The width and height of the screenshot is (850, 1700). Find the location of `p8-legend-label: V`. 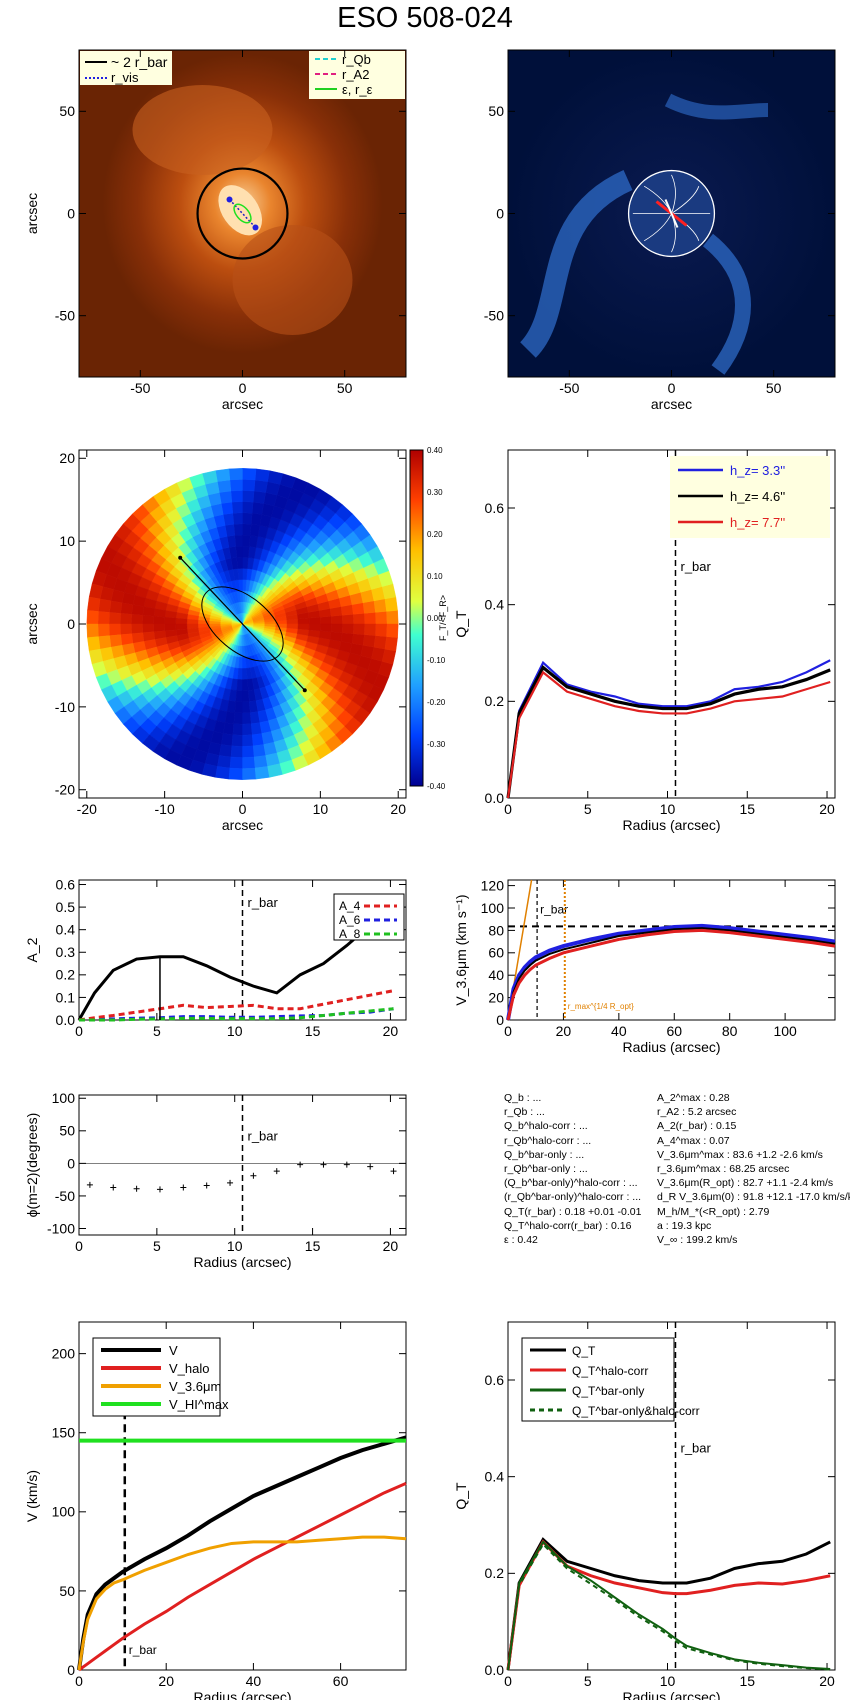

p8-legend-label: V is located at coordinates (173, 1350).